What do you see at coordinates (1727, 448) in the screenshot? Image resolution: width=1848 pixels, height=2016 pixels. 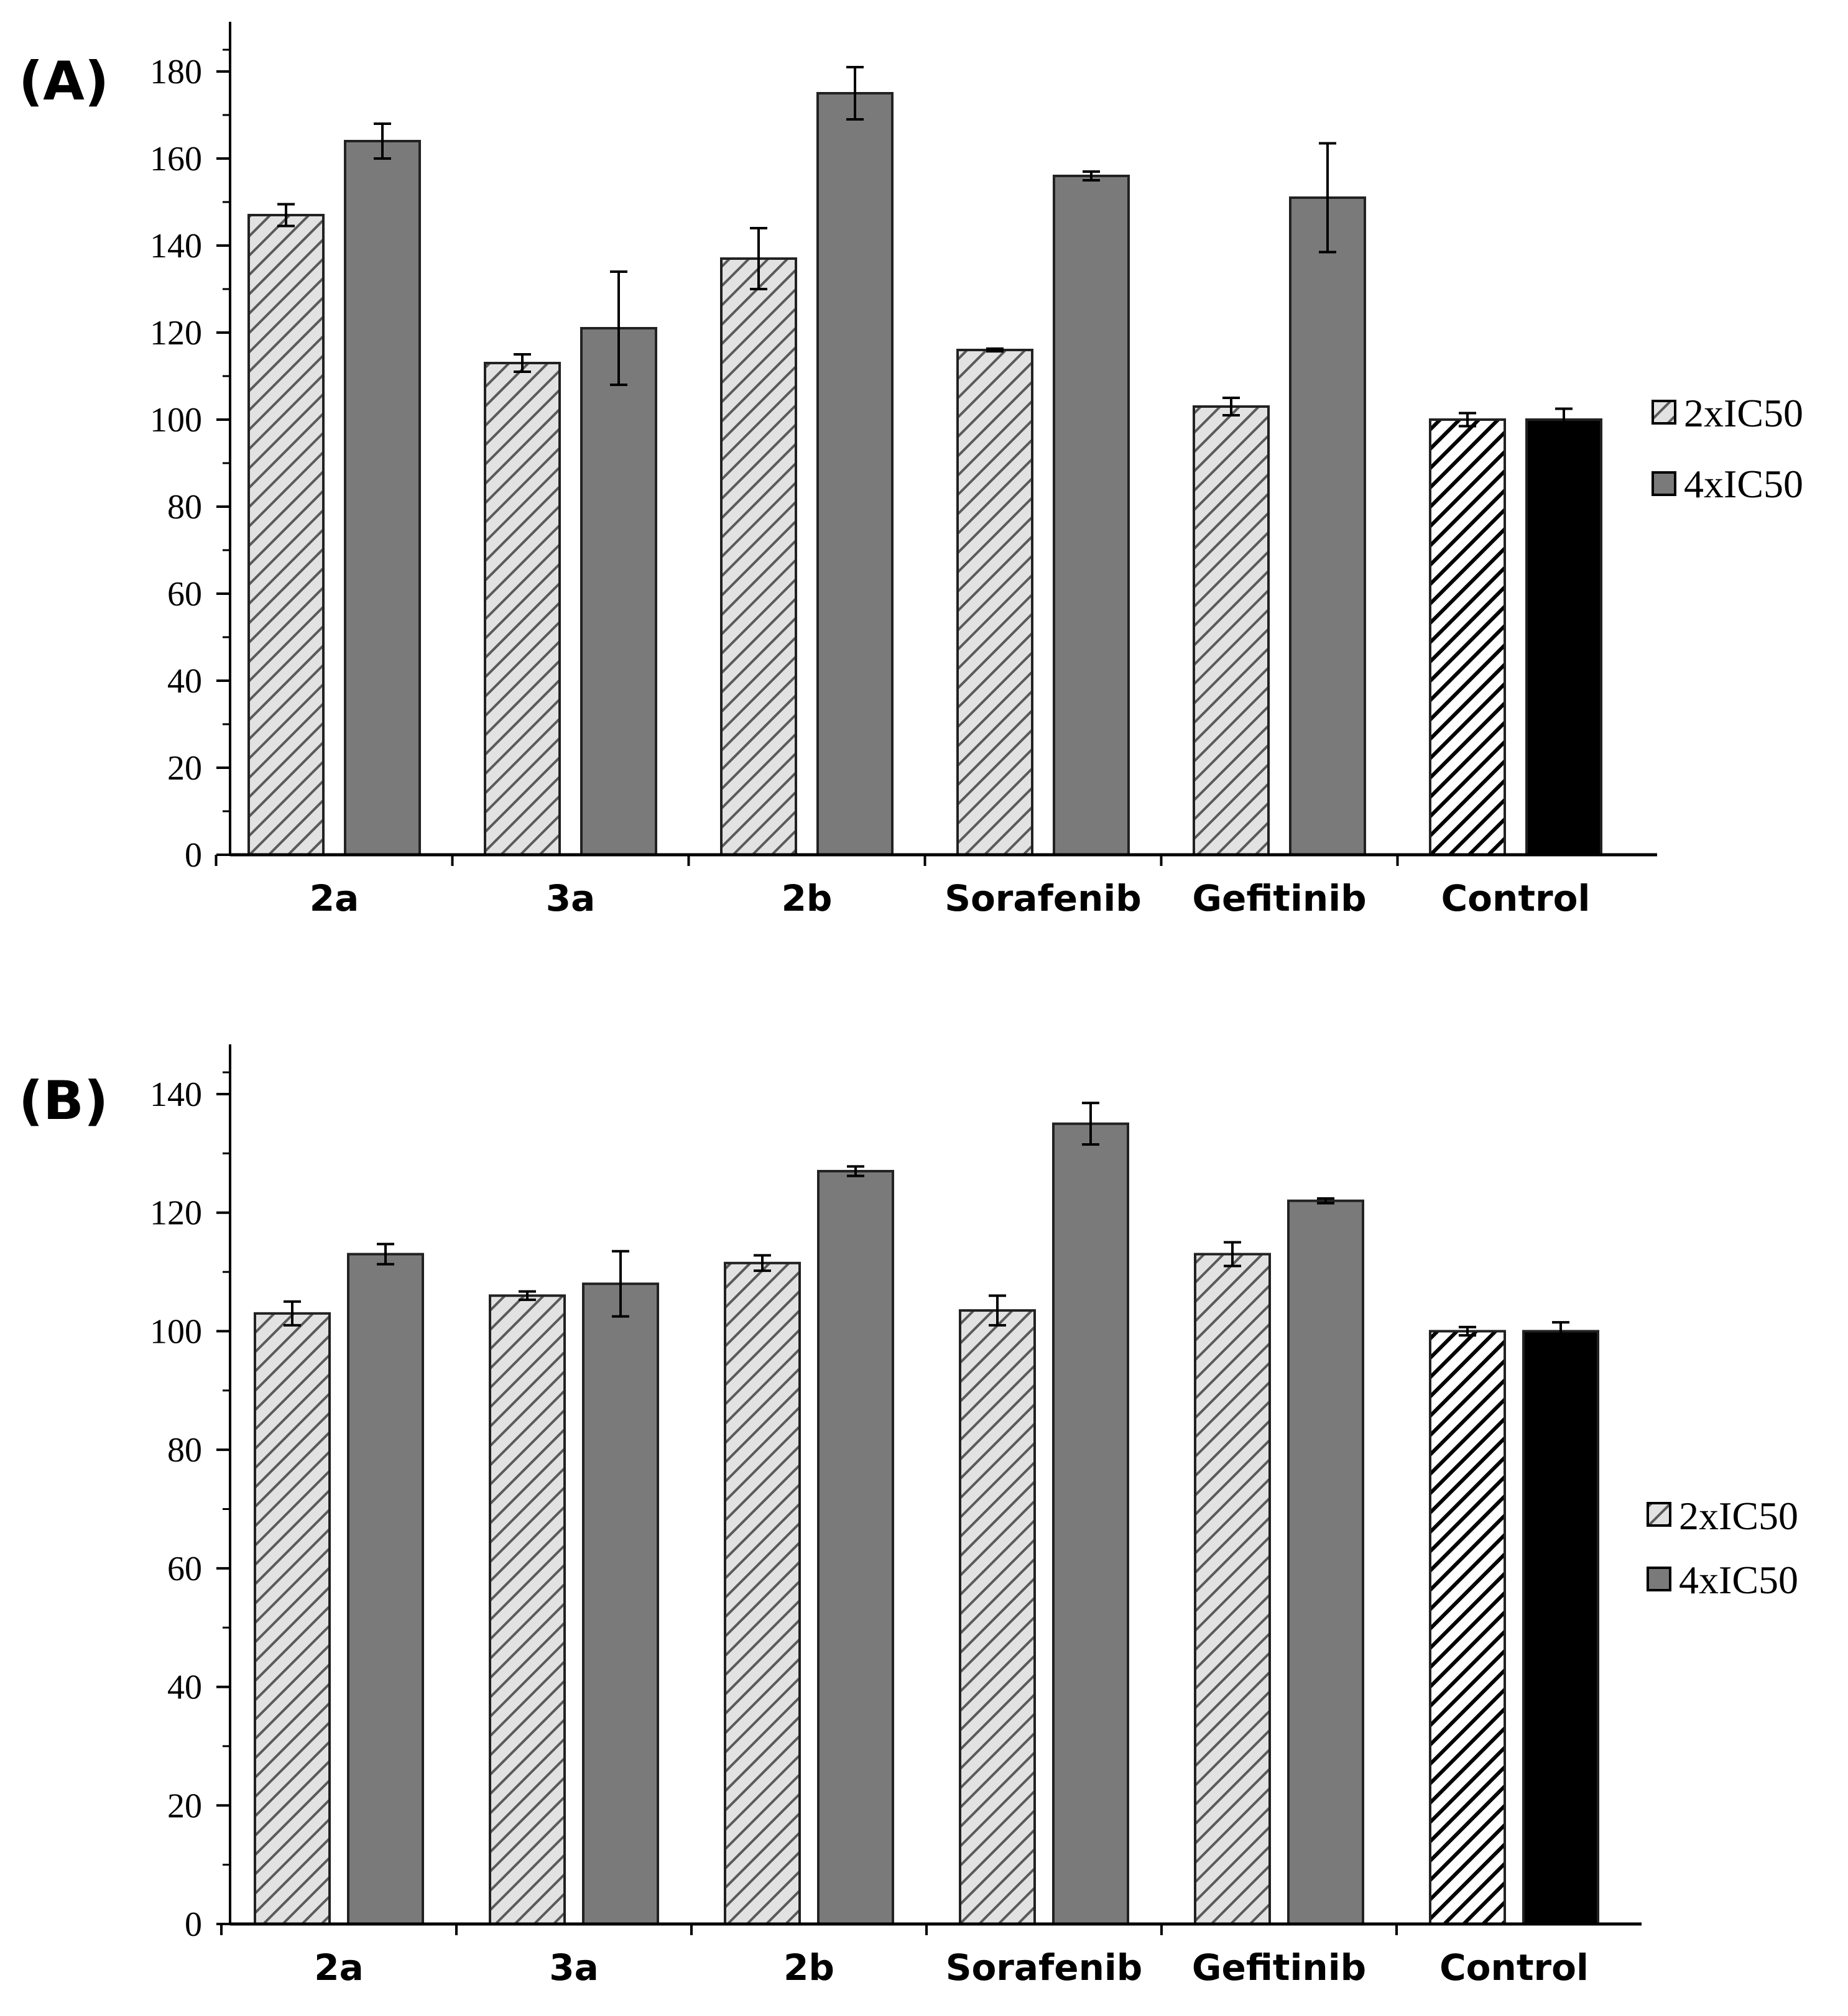 I see `legend-a: 2xIC50 4xIC50` at bounding box center [1727, 448].